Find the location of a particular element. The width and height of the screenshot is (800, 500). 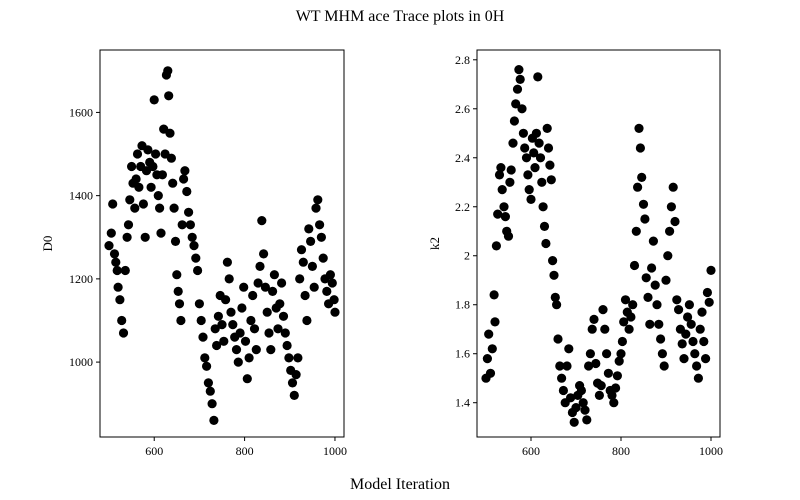

y-tick-label: 2.4 is located at coordinates (462, 158).